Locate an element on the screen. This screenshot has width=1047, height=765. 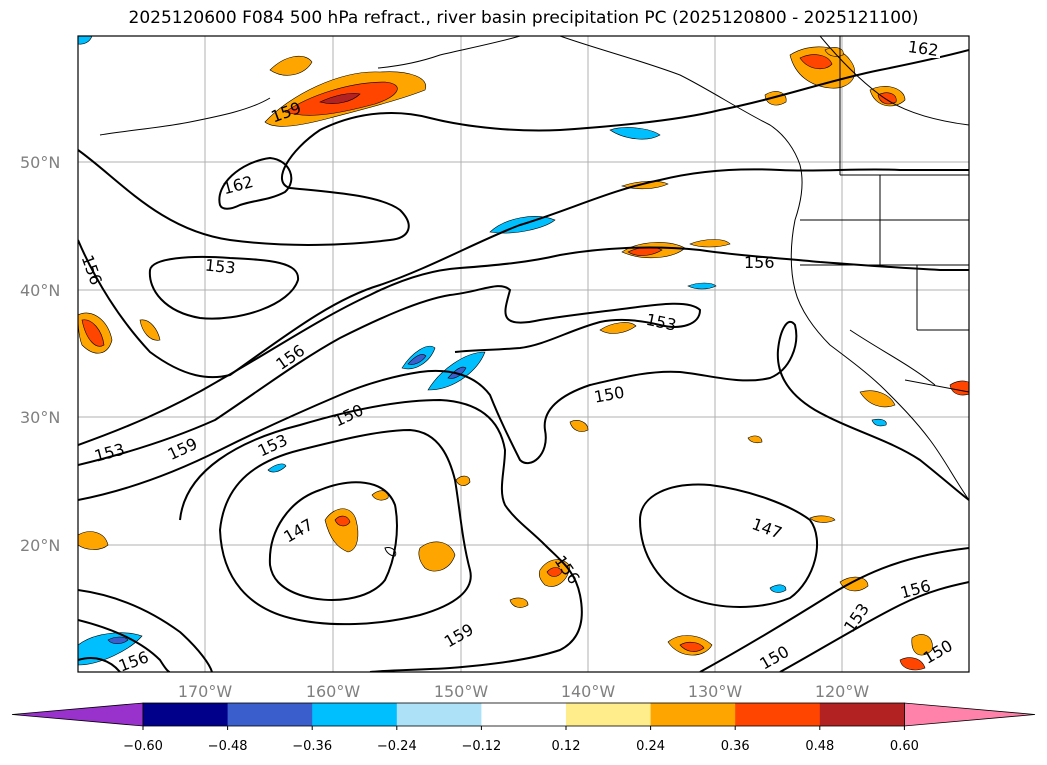
lon-label-160w: 160°W is located at coordinates (333, 691).